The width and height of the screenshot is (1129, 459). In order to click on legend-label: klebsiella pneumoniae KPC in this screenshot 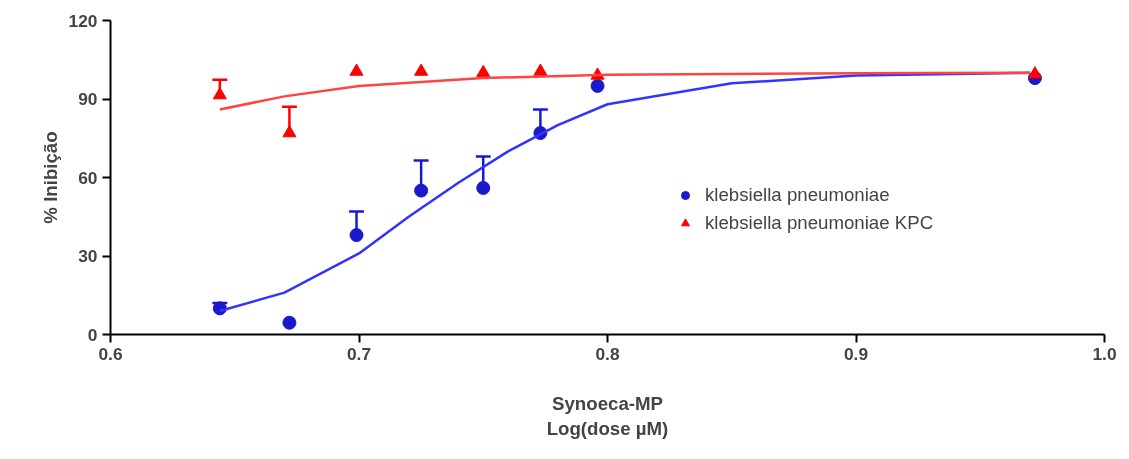, I will do `click(819, 223)`.